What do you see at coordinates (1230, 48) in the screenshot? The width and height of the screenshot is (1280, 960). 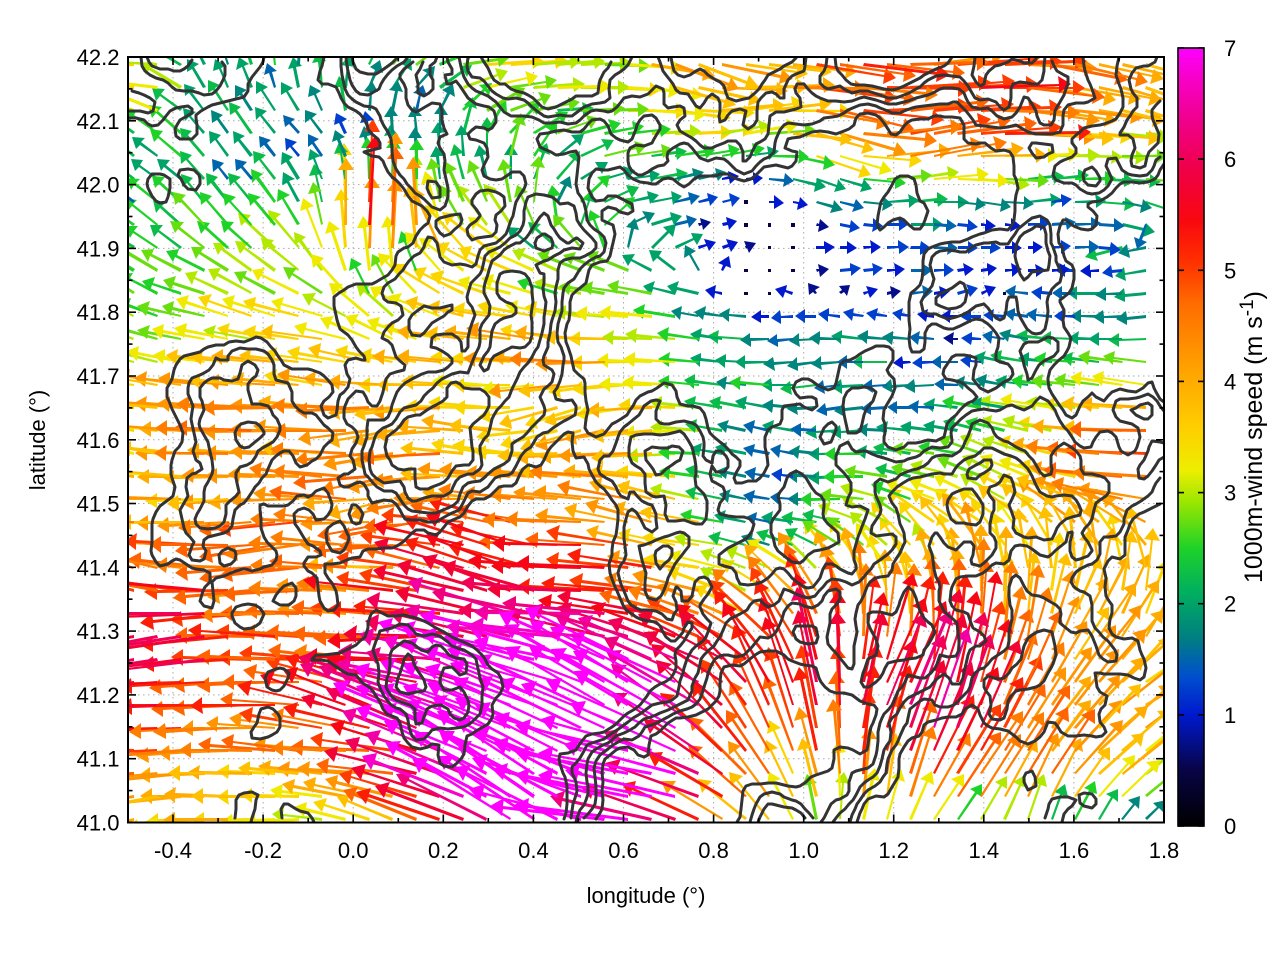 I see `svg-text: 7` at bounding box center [1230, 48].